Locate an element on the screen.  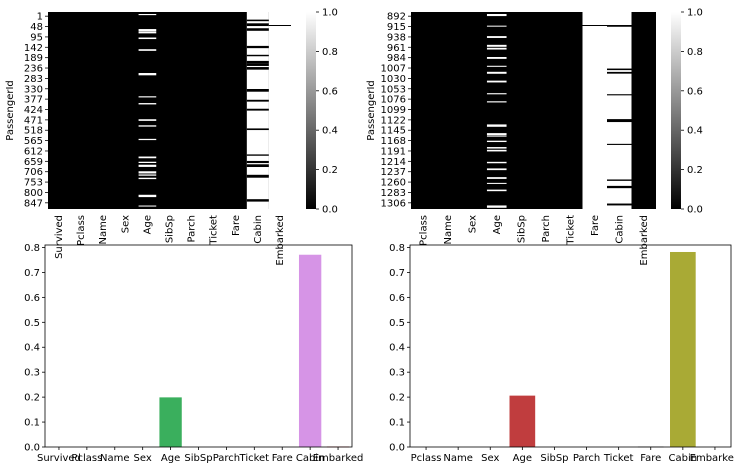
y-tick-label: 915 is located at coordinates (396, 27).